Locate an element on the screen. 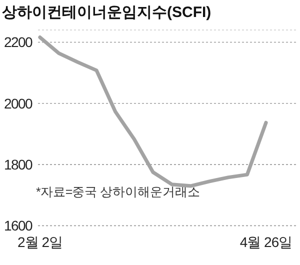 The width and height of the screenshot is (300, 265). xtick: 4월 26일 is located at coordinates (266, 242).